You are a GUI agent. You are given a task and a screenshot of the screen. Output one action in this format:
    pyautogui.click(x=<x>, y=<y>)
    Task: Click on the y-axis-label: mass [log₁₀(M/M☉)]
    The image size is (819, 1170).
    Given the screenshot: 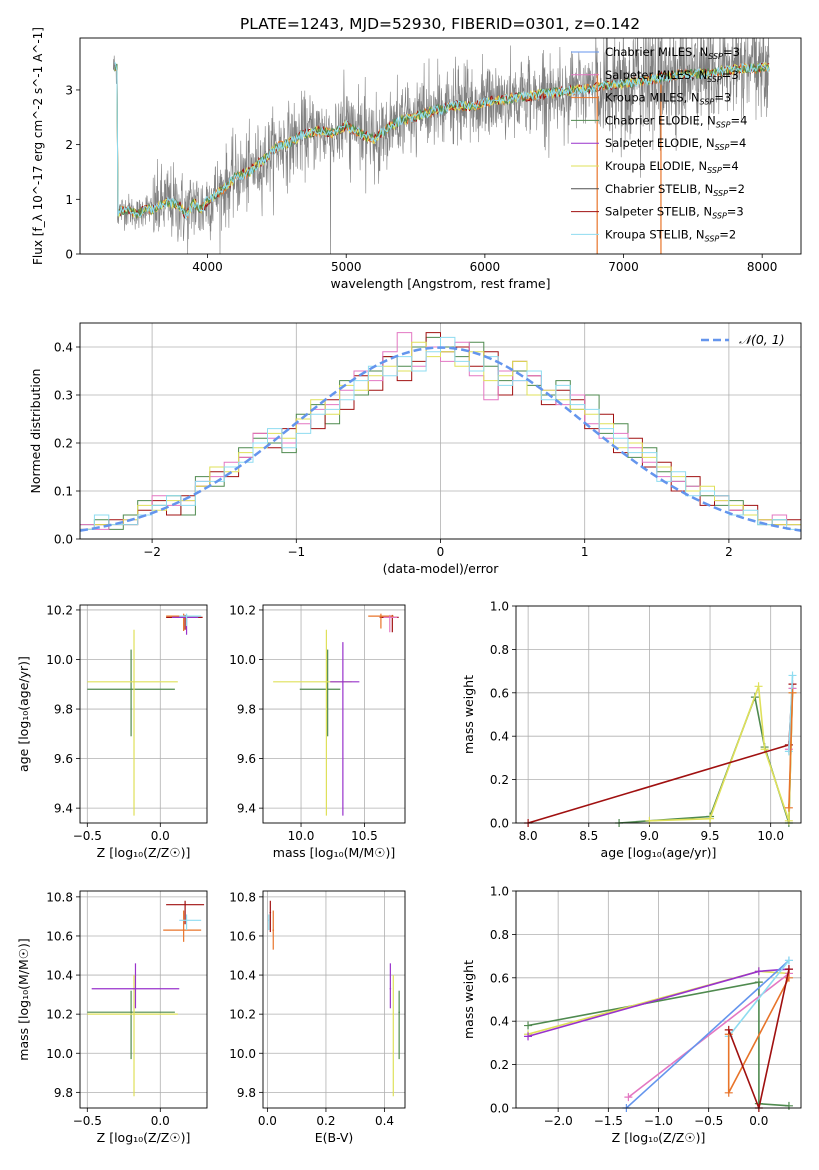 What is the action you would take?
    pyautogui.click(x=23, y=999)
    